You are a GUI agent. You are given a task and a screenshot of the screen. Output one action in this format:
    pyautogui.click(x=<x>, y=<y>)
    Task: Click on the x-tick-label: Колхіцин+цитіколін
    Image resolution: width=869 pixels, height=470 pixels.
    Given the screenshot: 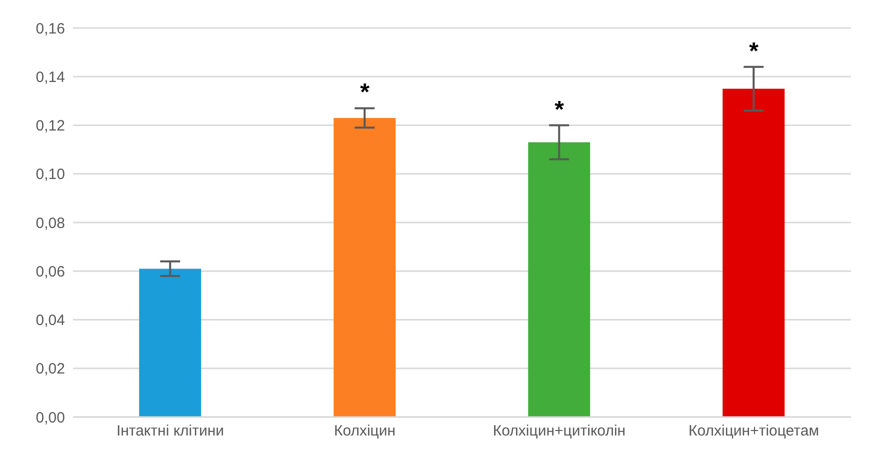 What is the action you would take?
    pyautogui.click(x=559, y=431)
    